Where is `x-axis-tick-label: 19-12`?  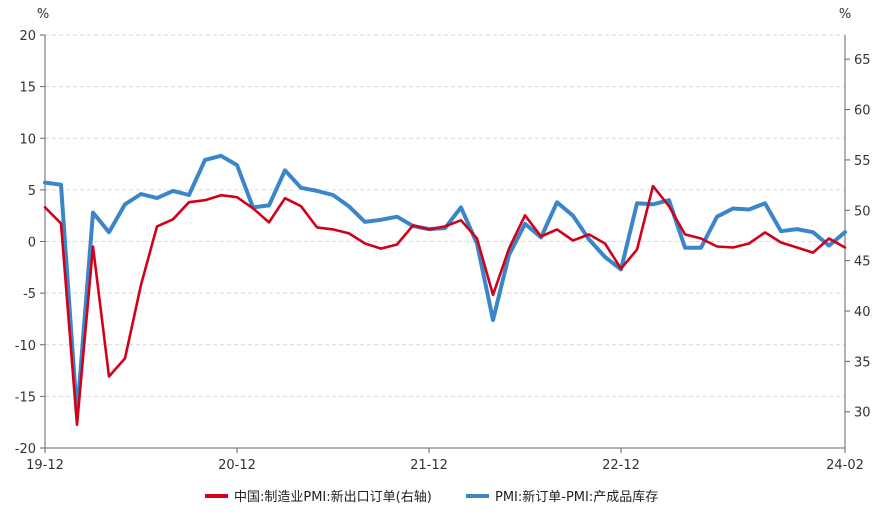
x-axis-tick-label: 19-12 is located at coordinates (45, 465).